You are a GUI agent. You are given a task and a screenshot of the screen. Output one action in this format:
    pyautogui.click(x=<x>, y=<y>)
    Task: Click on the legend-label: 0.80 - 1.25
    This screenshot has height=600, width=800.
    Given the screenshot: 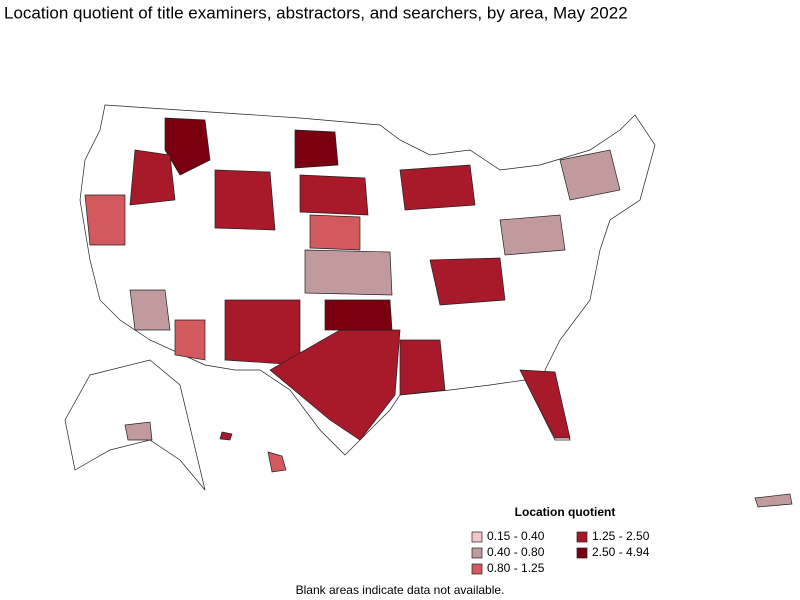 What is the action you would take?
    pyautogui.click(x=516, y=568)
    